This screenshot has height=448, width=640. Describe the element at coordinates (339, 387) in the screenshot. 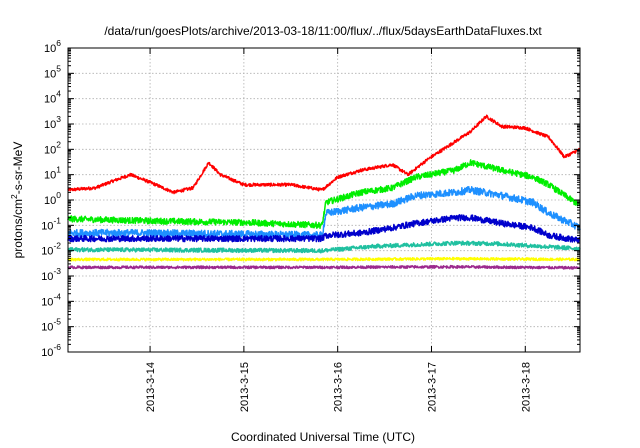

I see `x-tick-label: 2013-3-16` at that location.